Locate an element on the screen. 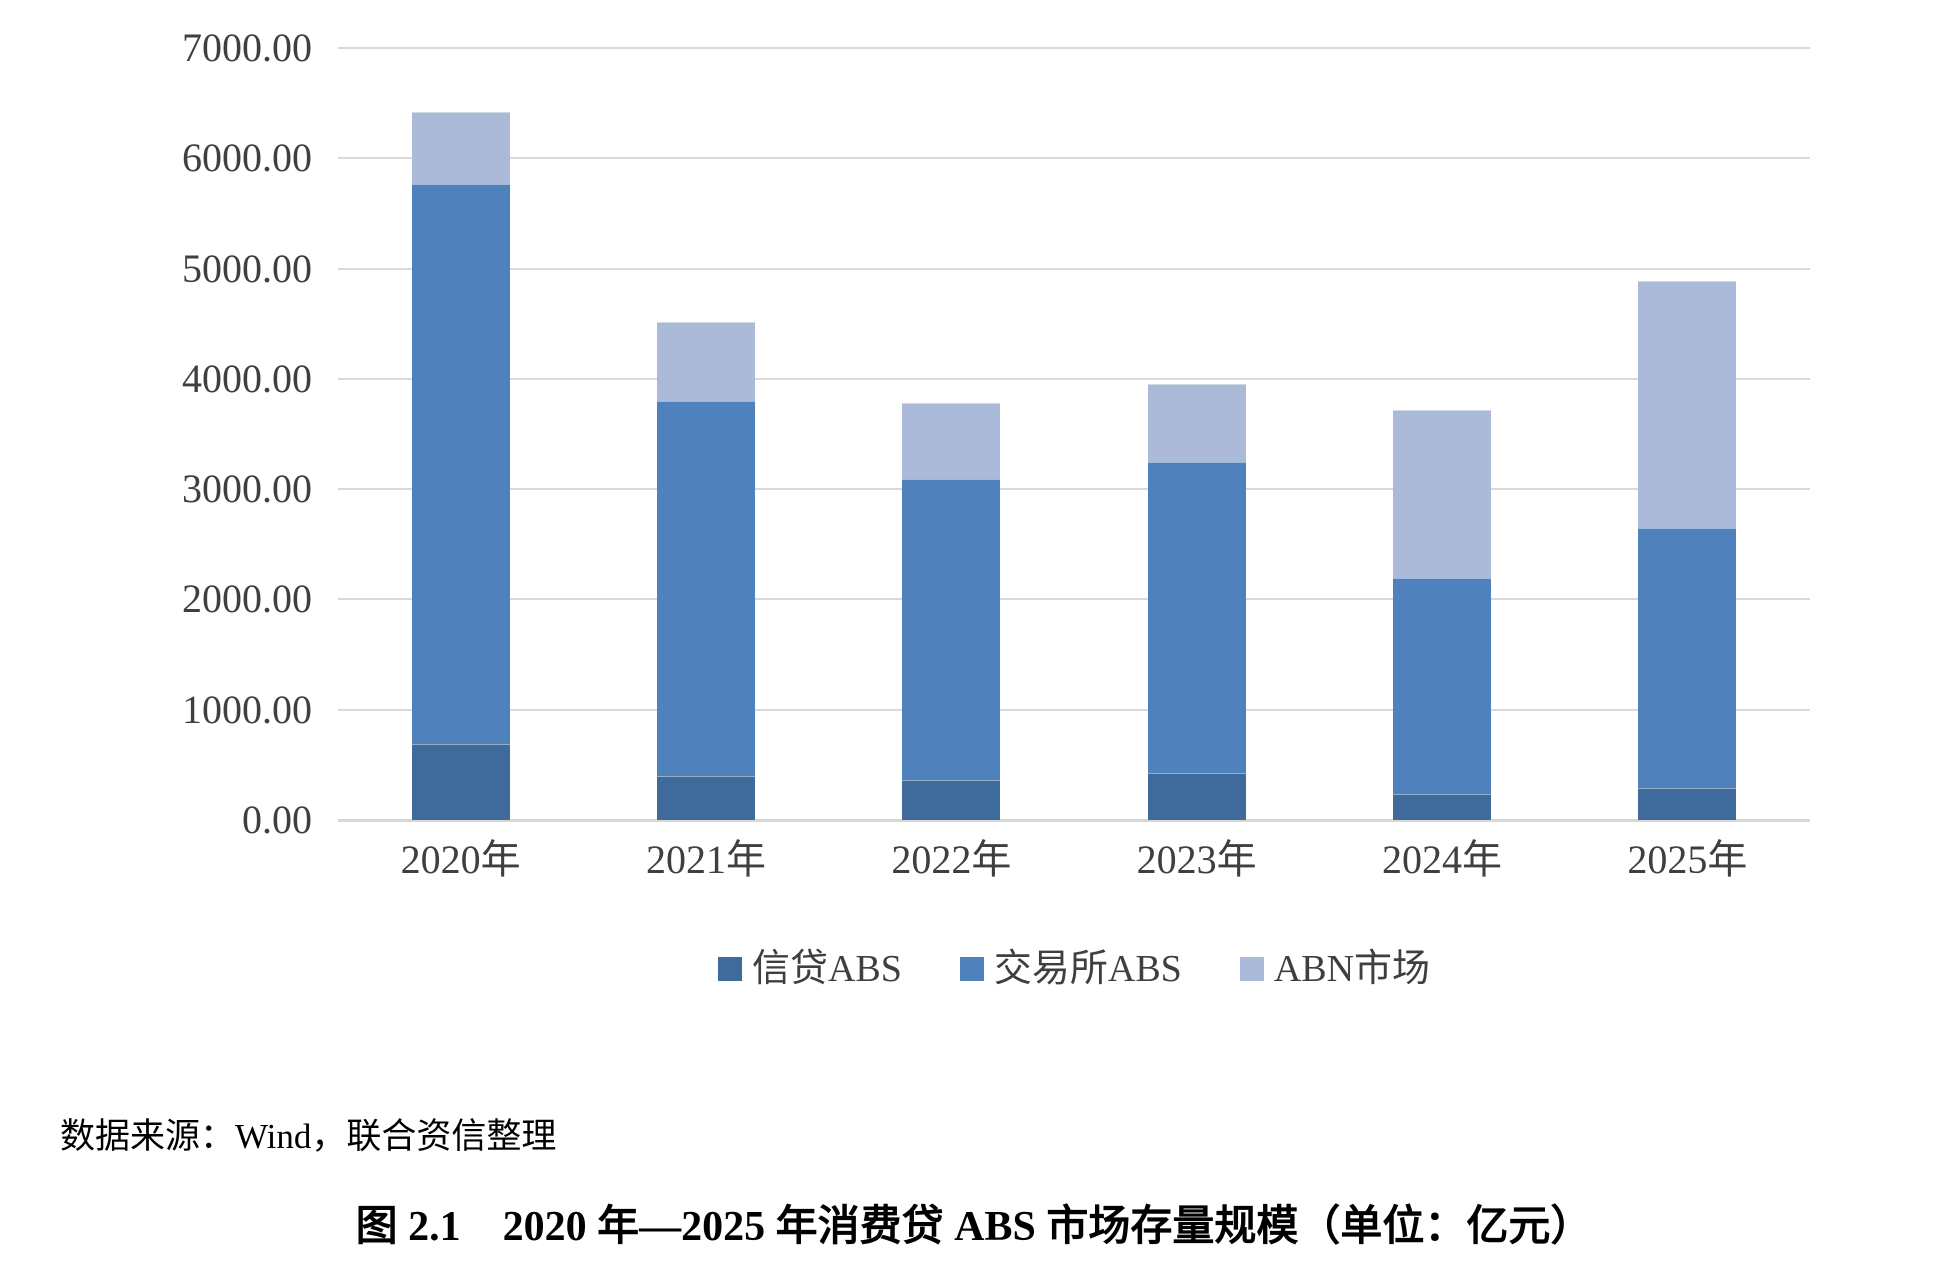  bar-stack-2020年 is located at coordinates (460, 465).